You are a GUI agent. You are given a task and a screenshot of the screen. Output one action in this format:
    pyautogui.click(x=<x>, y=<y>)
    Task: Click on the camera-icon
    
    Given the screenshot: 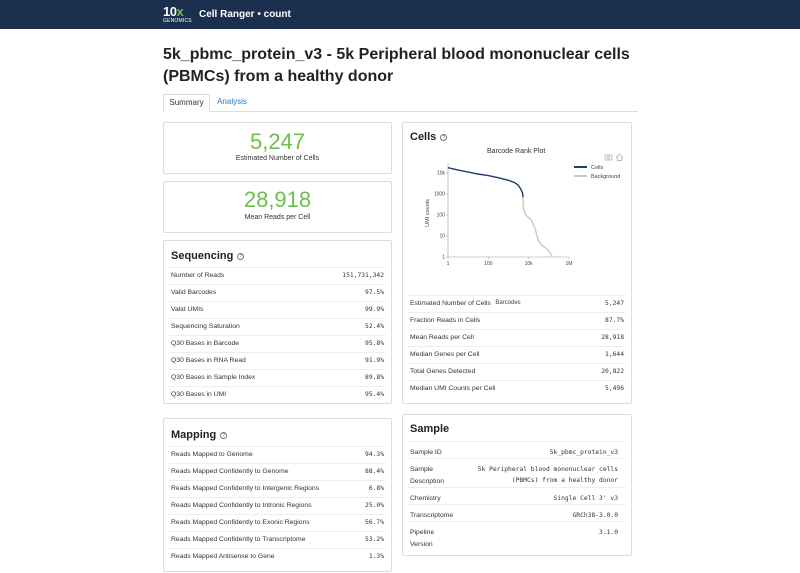 What is the action you would take?
    pyautogui.click(x=608, y=157)
    